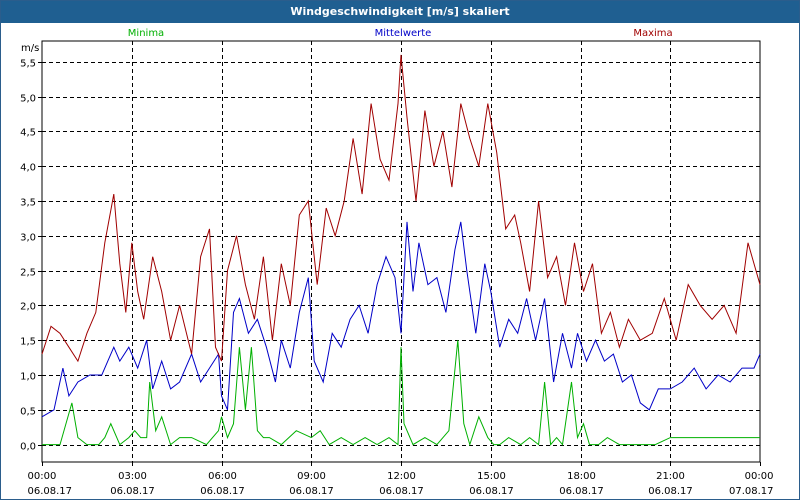  I want to click on y-tick-label: 4,5, so click(28, 133).